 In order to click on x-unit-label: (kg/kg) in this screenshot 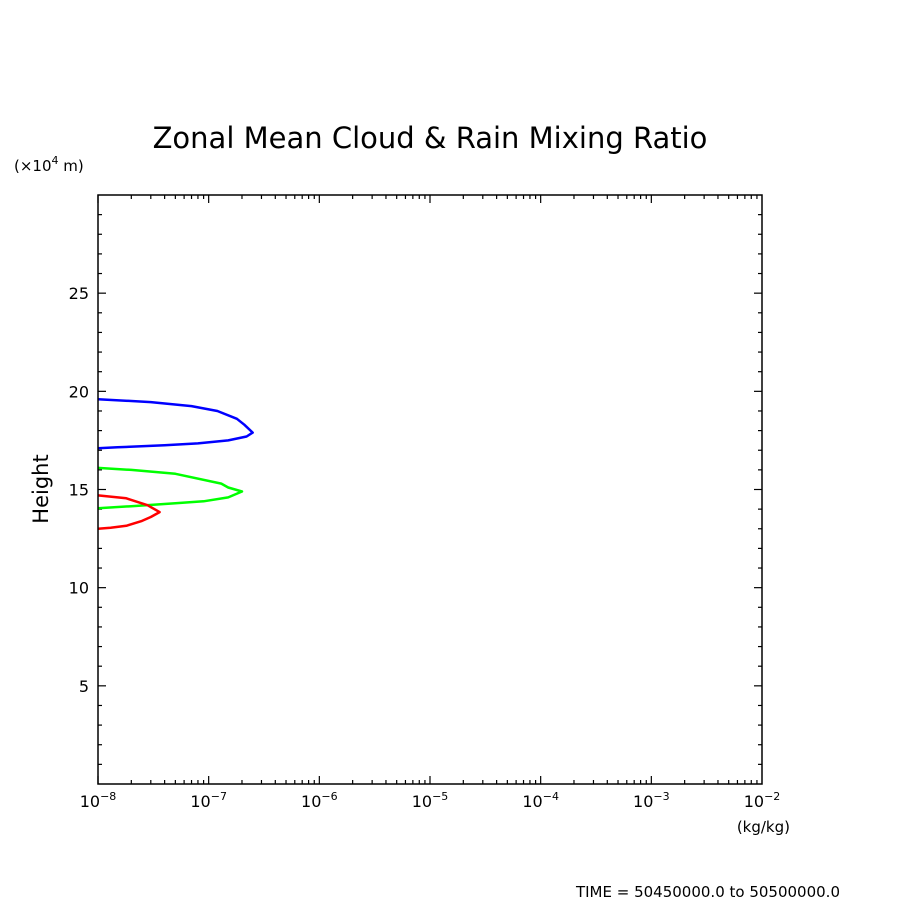, I will do `click(763, 827)`.